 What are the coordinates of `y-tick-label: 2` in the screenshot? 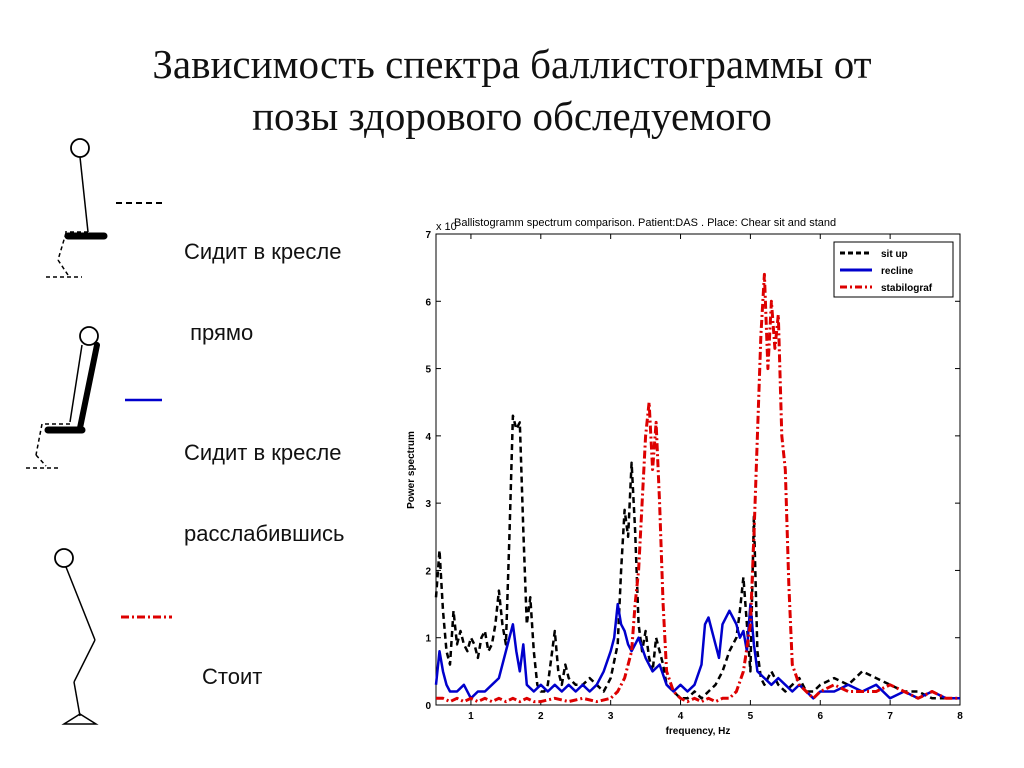 It's located at (428, 571).